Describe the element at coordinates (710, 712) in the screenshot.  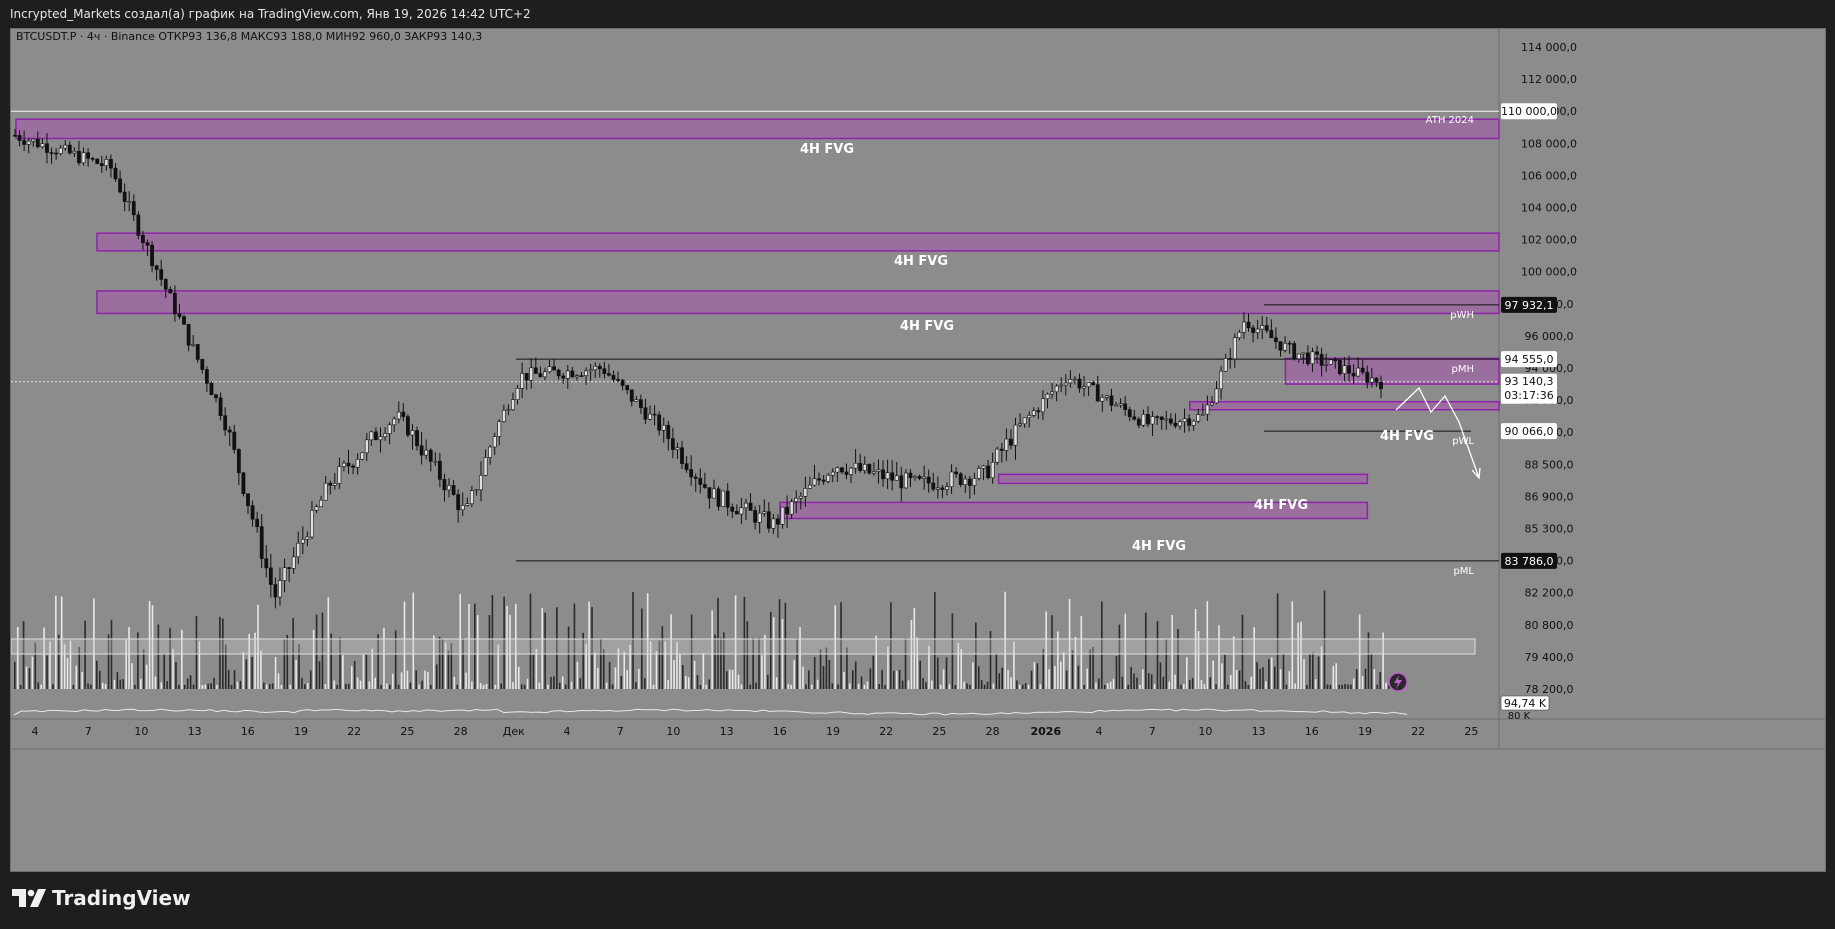
I see `volume-ma-line` at that location.